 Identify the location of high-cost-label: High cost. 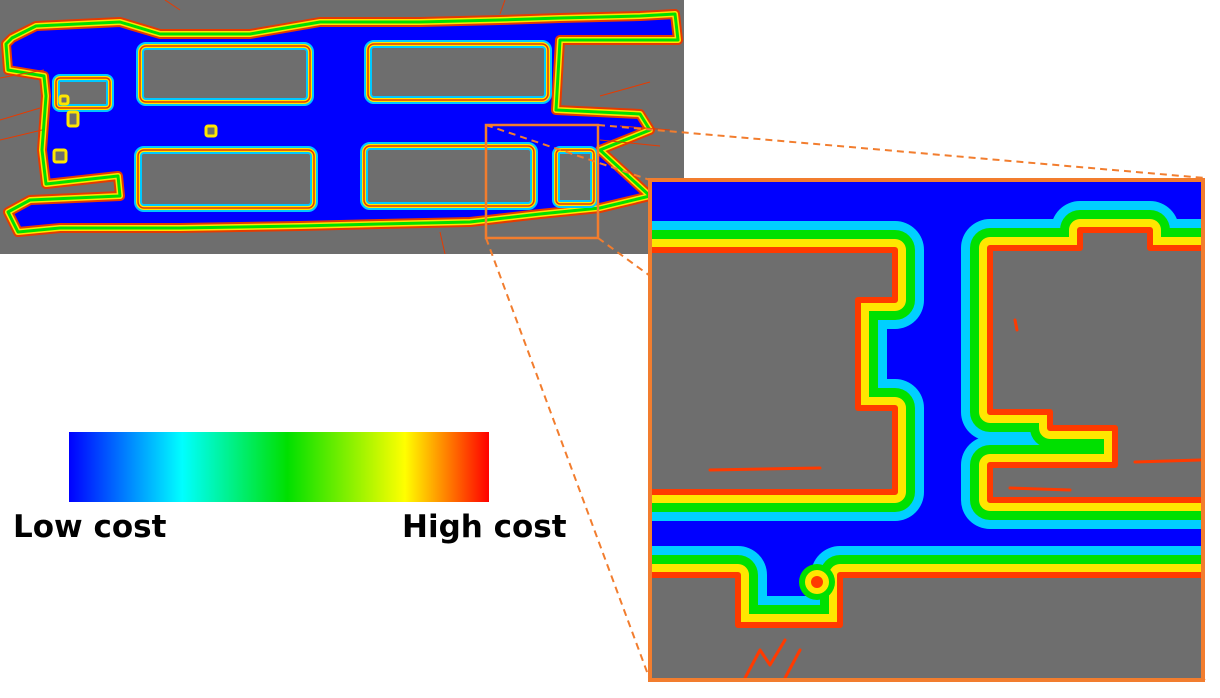
(484, 527).